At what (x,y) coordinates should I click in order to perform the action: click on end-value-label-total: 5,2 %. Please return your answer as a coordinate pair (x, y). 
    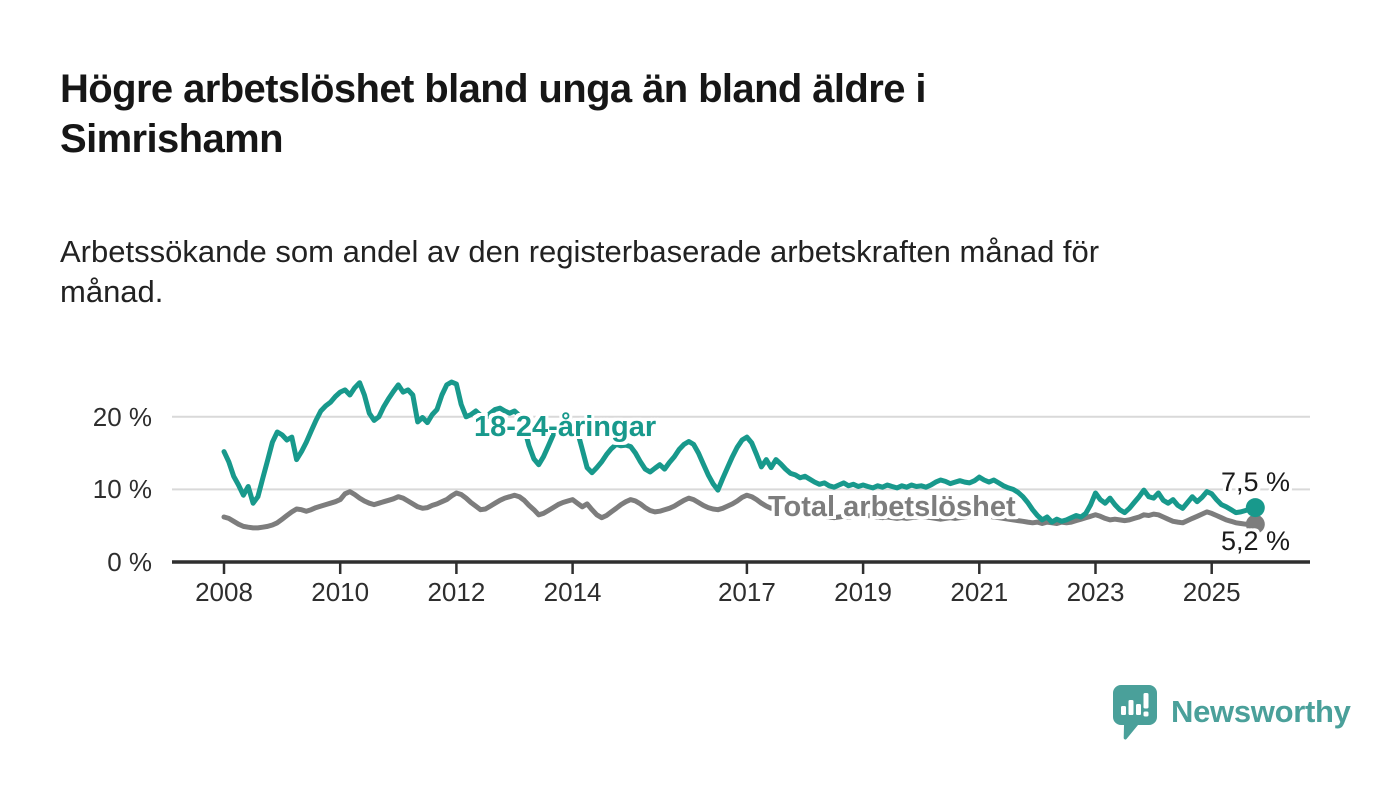
    Looking at the image, I should click on (1255, 541).